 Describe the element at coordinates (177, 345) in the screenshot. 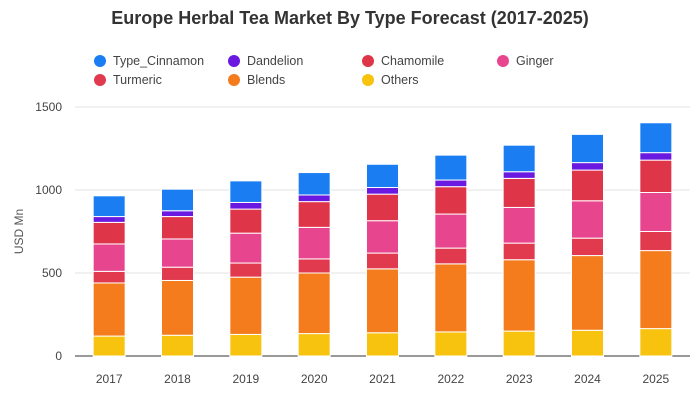

I see `bar-others-2018` at that location.